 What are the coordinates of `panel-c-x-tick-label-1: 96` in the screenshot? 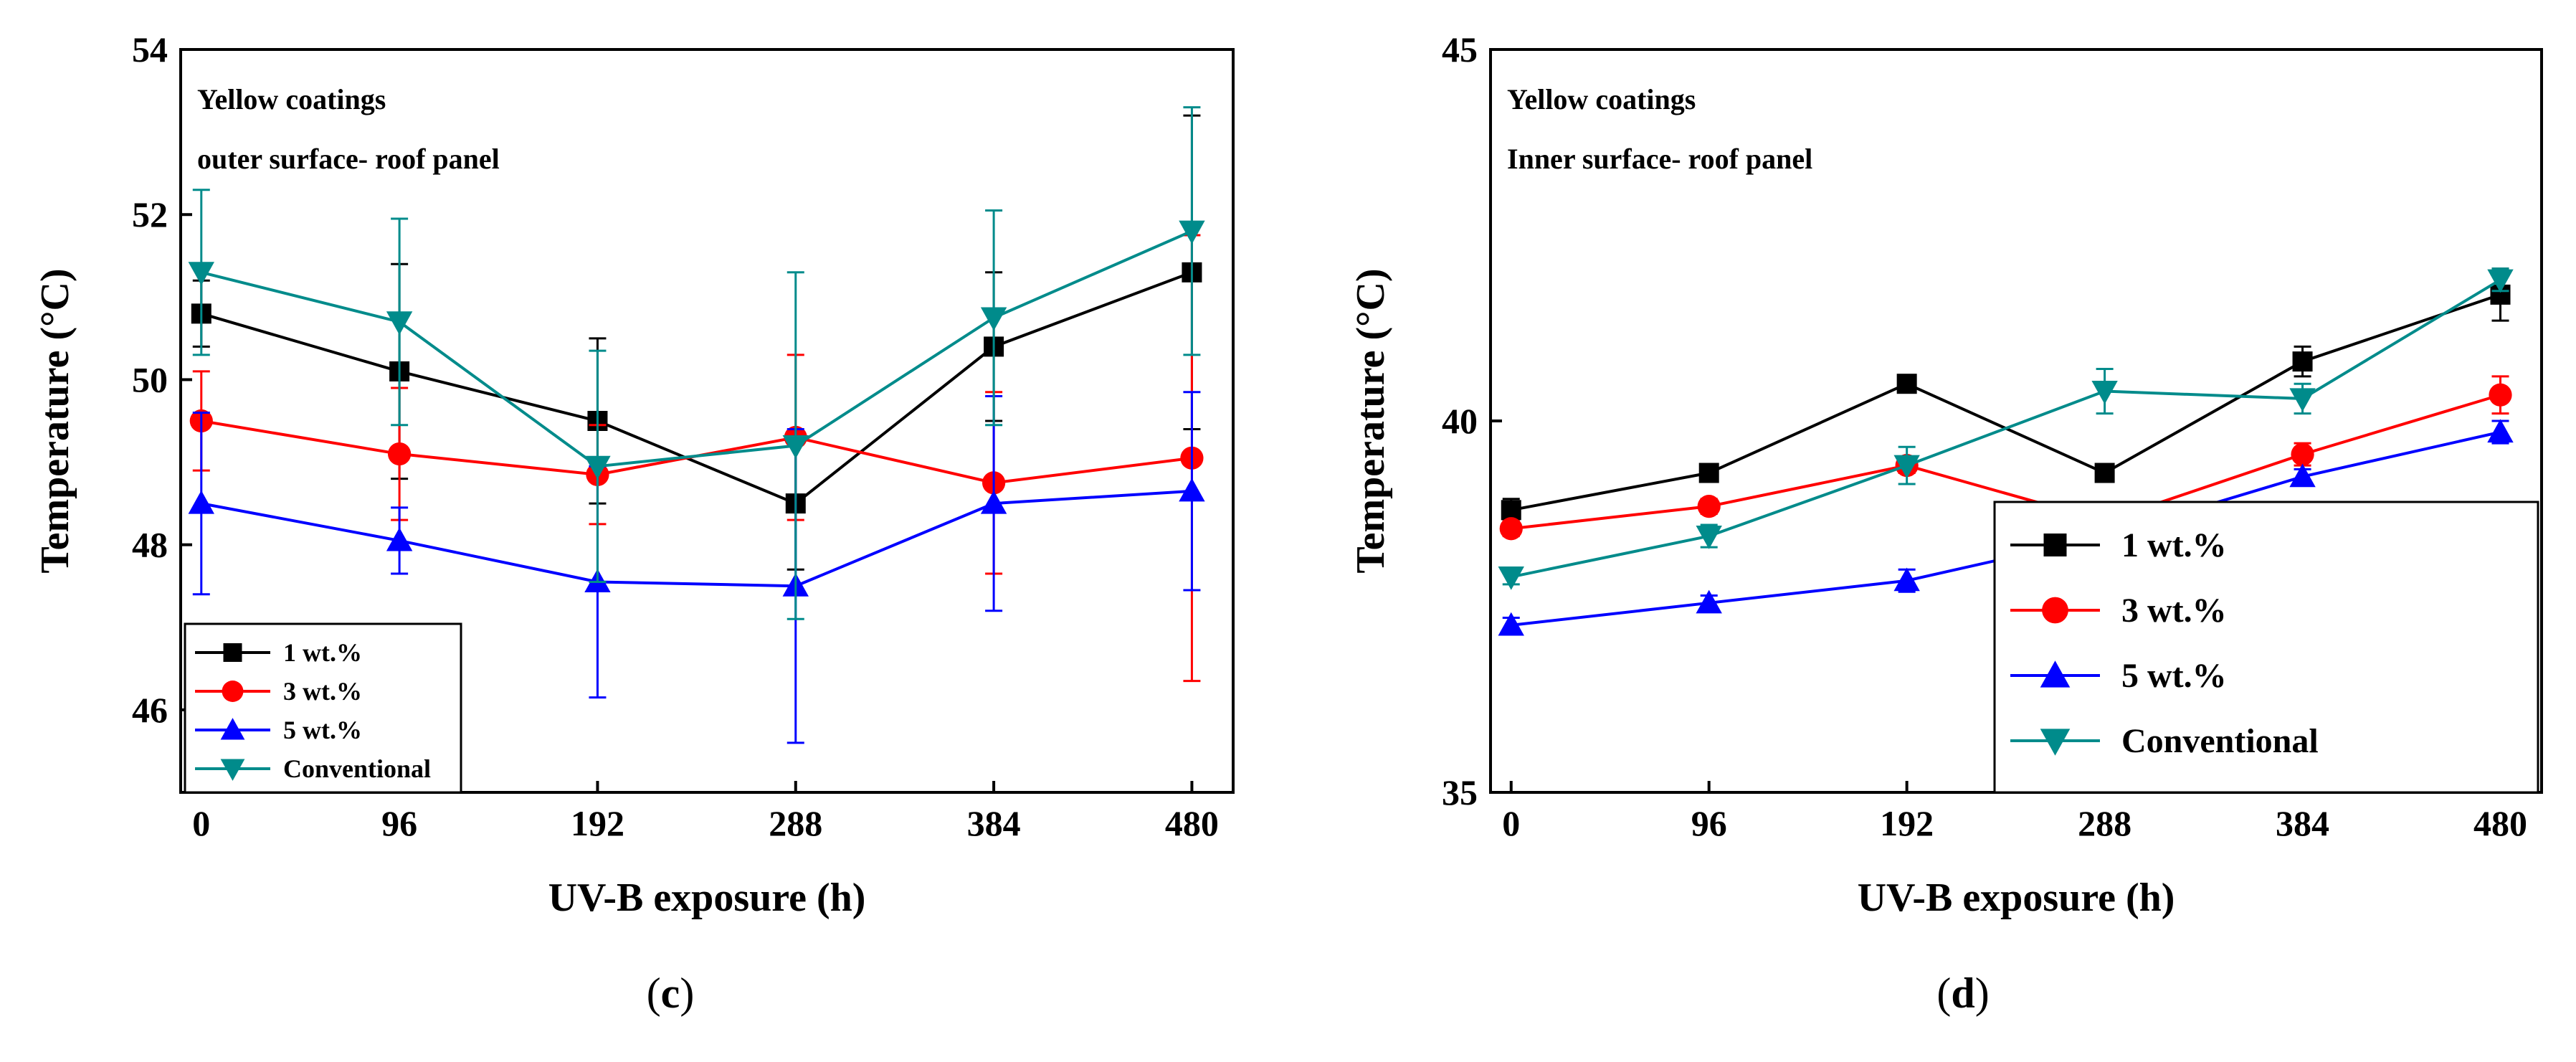 It's located at (399, 823).